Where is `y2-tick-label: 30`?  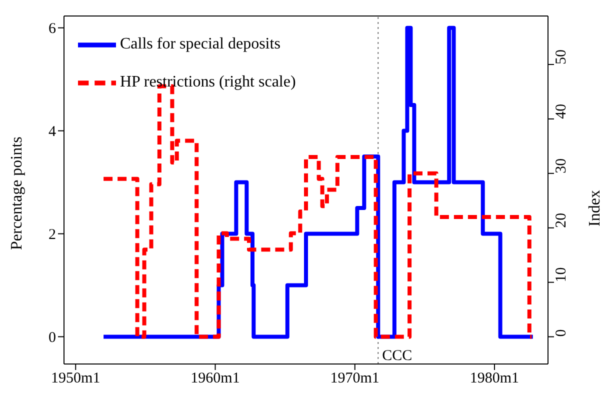 y2-tick-label: 30 is located at coordinates (561, 166).